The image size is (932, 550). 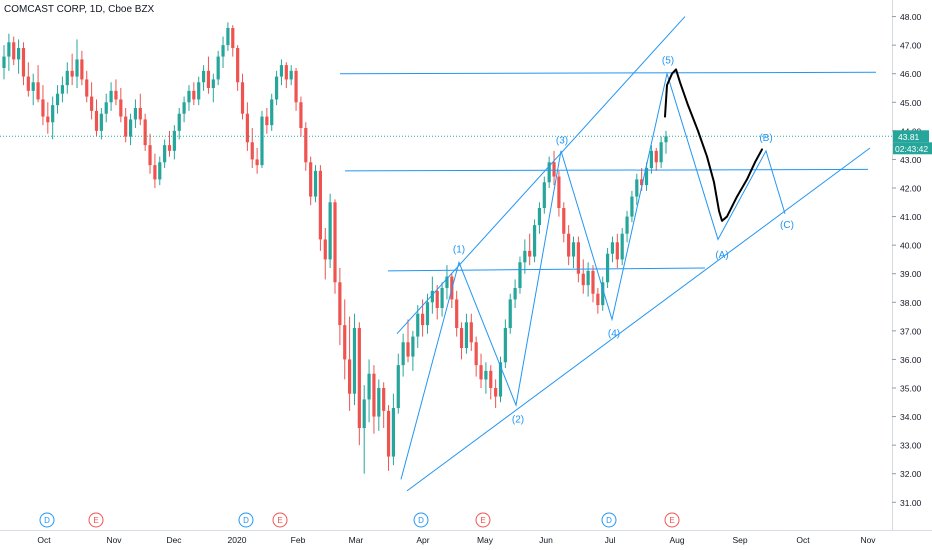 I want to click on wave-label: (1), so click(x=459, y=249).